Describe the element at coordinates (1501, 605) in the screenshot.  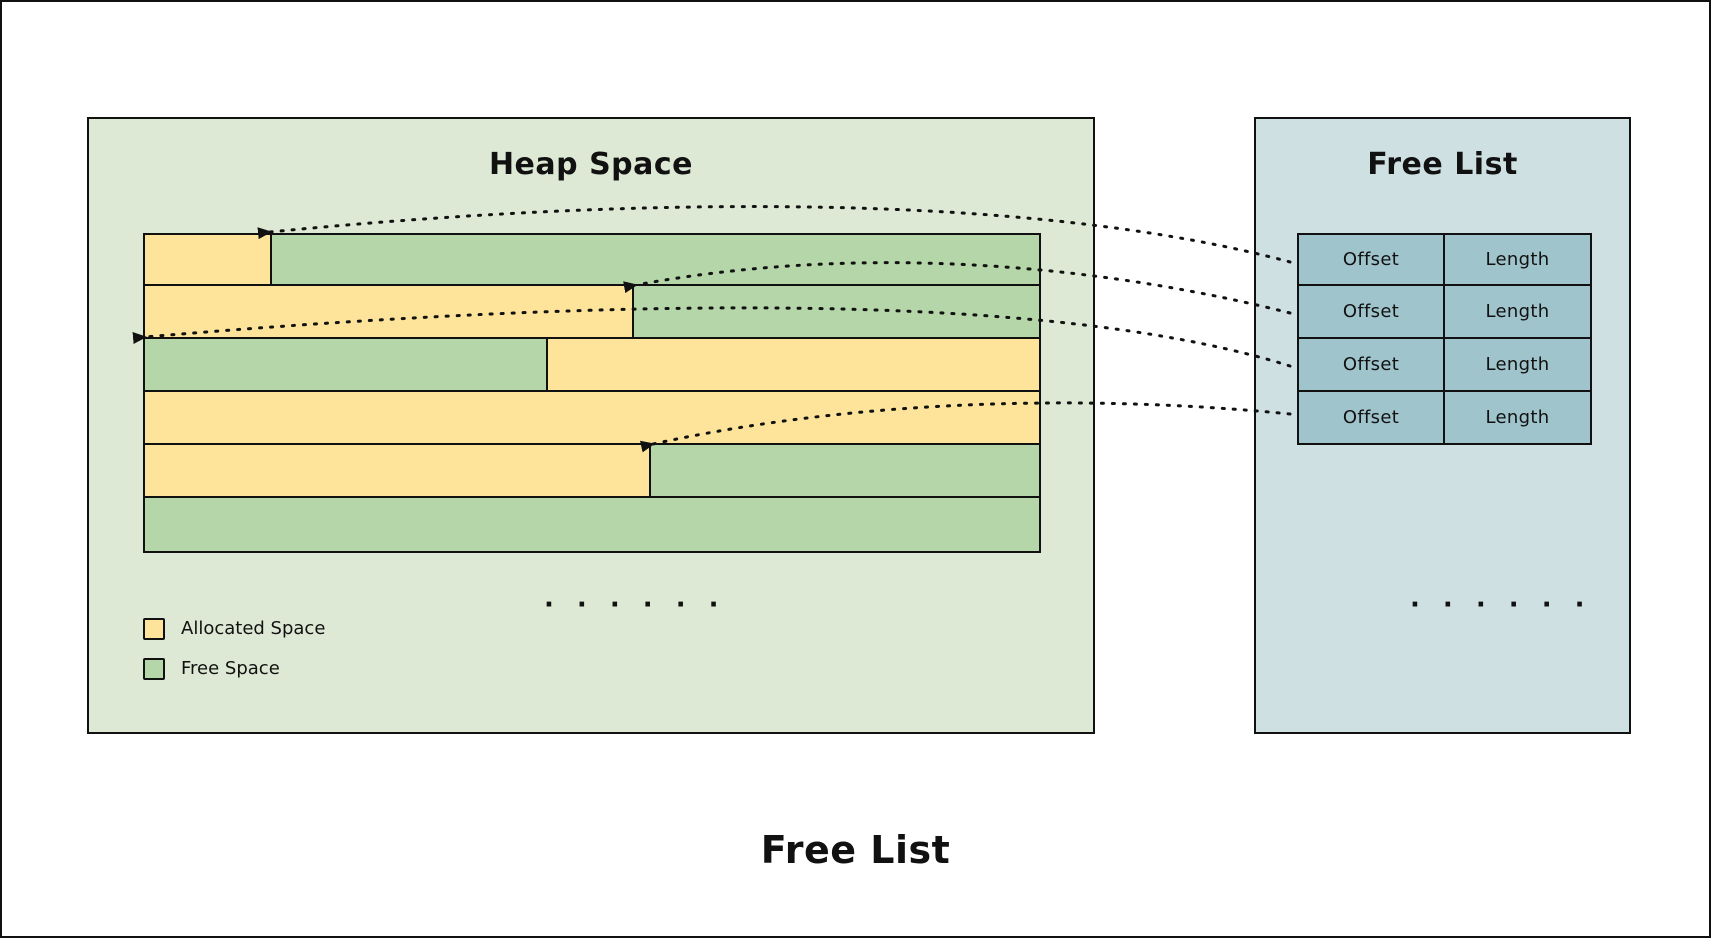
I see `free-list-ellipsis: · · · · · ·` at that location.